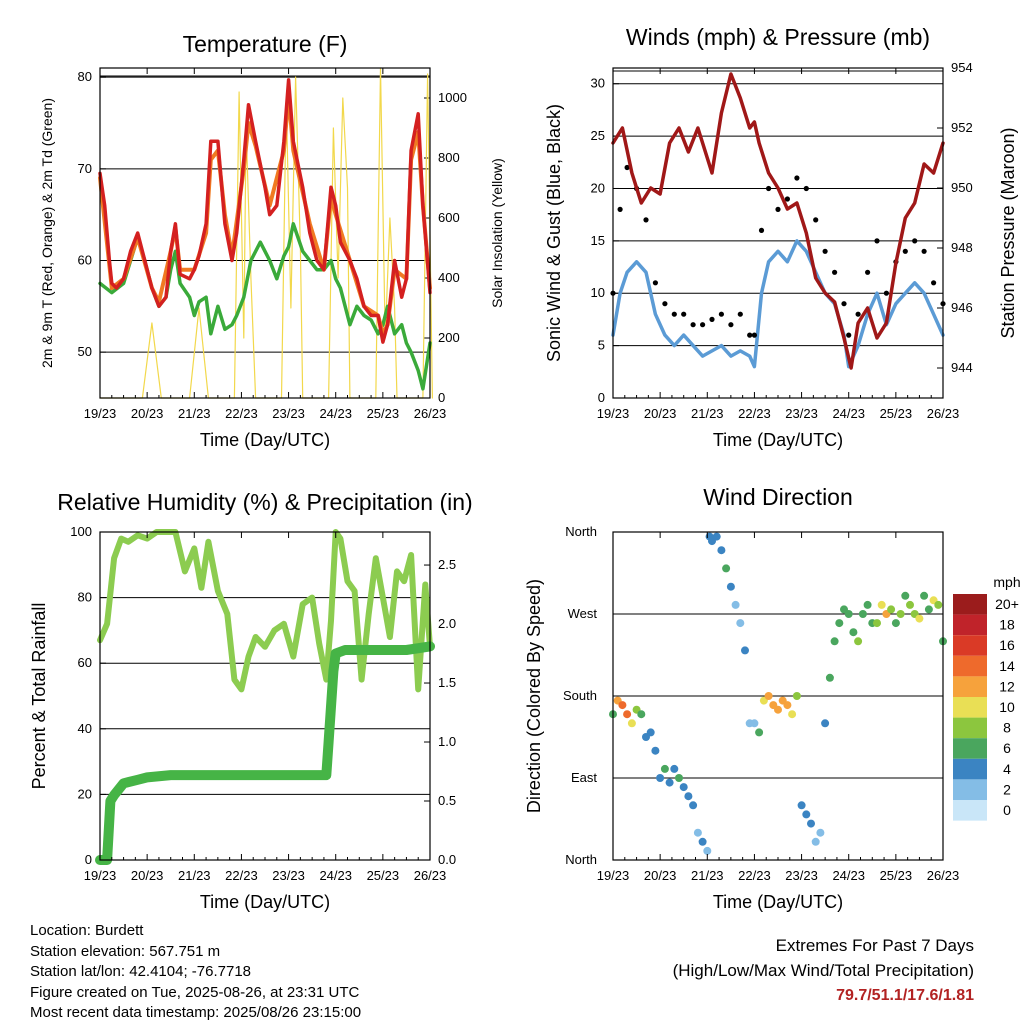  Describe the element at coordinates (613, 875) in the screenshot. I see `x-tick-label: 19/23` at that location.